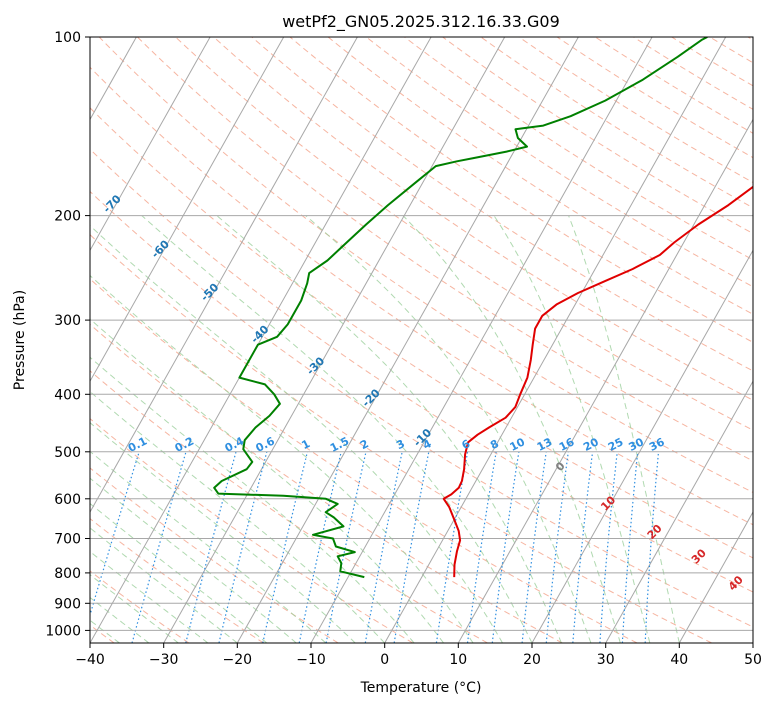  Describe the element at coordinates (67, 217) in the screenshot. I see `y-tick-label: 200` at that location.